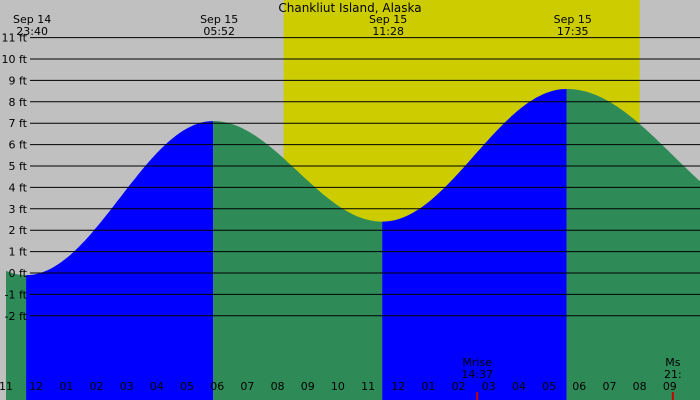 The image size is (700, 400). What do you see at coordinates (672, 362) in the screenshot?
I see `moon-event-label: Ms` at bounding box center [672, 362].